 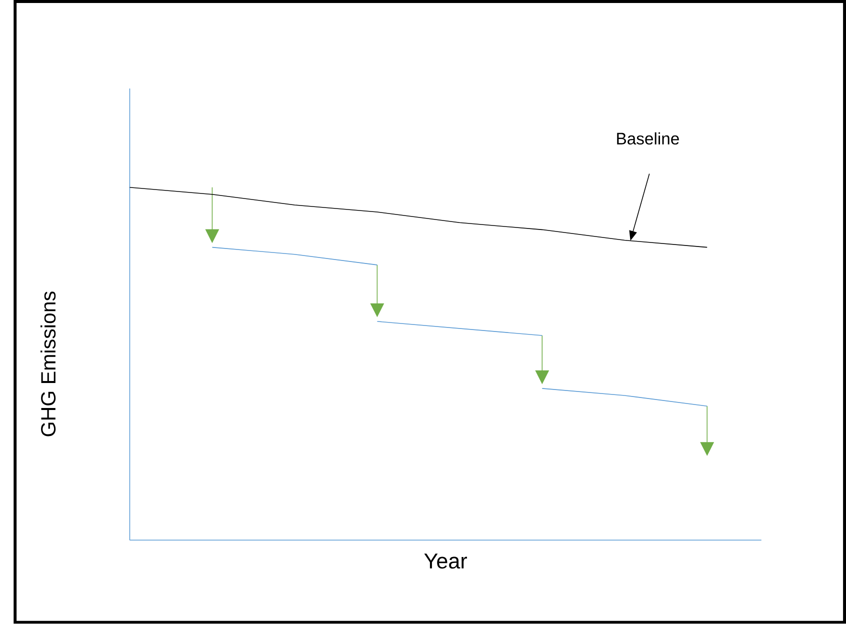 I want to click on y-axis-title: GHG Emissions, so click(x=48, y=364).